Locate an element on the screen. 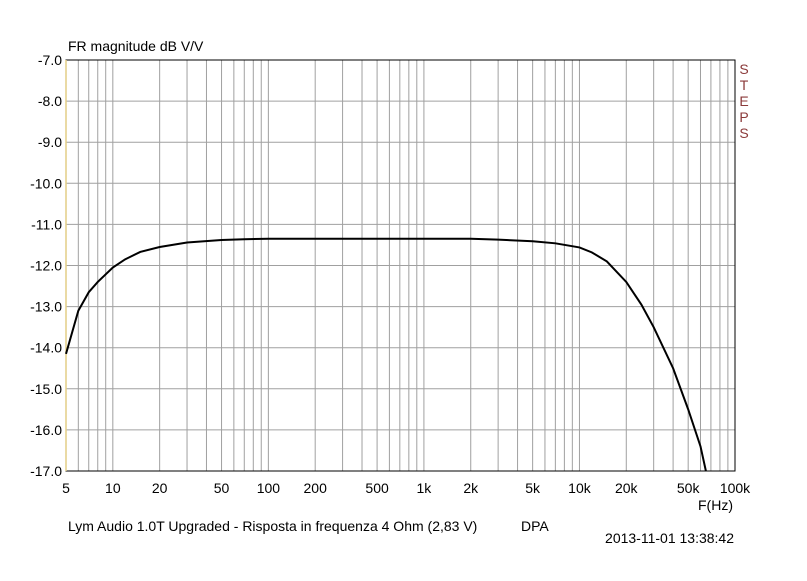  y-tick-label: -16.0 is located at coordinates (46, 430).